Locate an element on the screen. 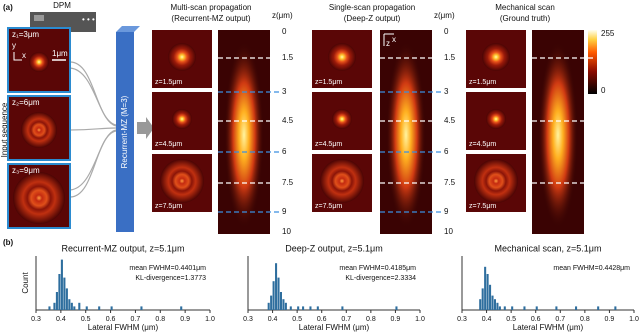  input-spot is located at coordinates (39, 62).